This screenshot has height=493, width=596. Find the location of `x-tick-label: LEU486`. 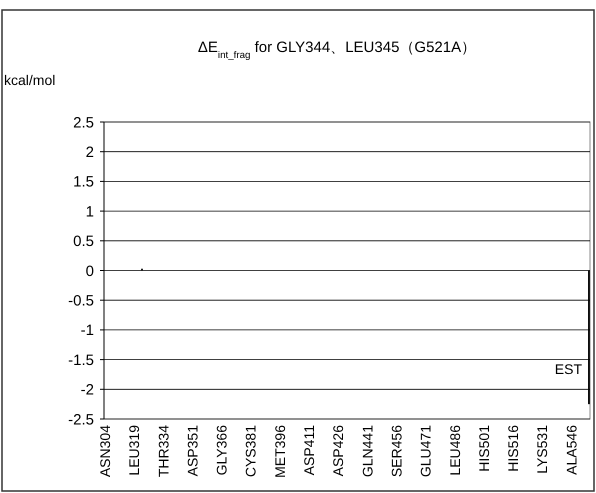

x-tick-label: LEU486 is located at coordinates (454, 450).